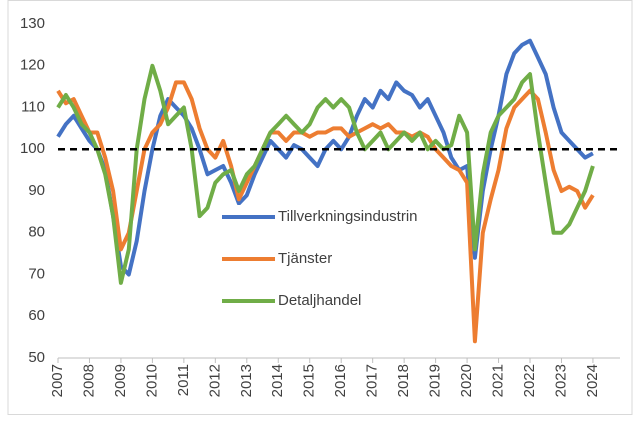  What do you see at coordinates (277, 380) in the screenshot?
I see `x-tick-label: 2014` at bounding box center [277, 380].